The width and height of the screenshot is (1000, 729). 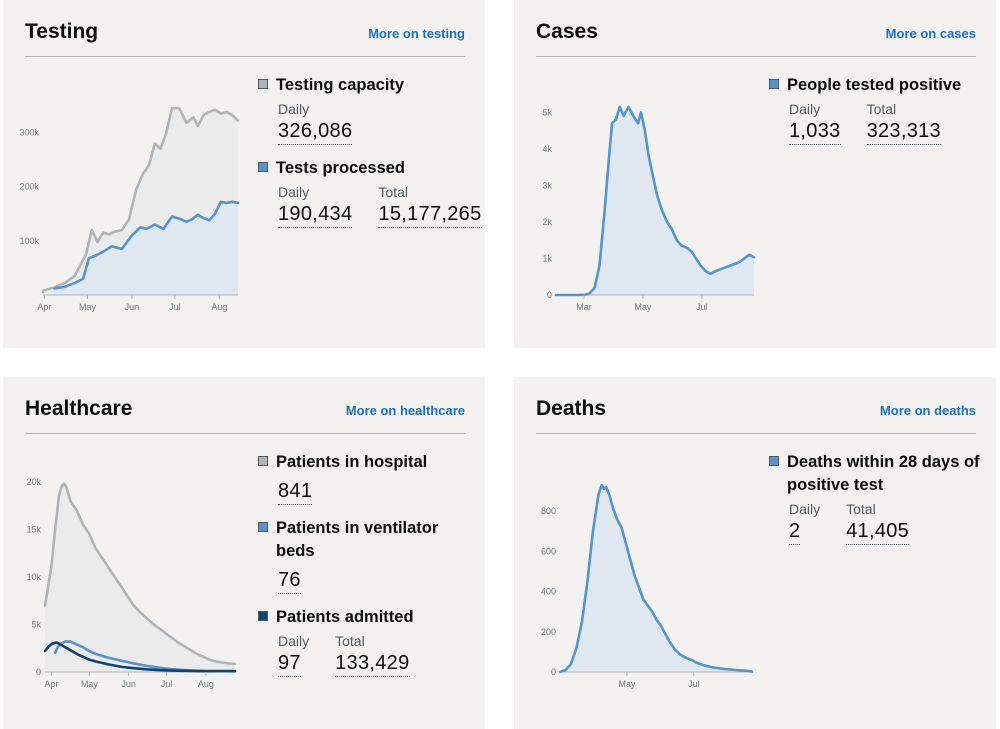 I want to click on y-tick-label: 400, so click(x=548, y=592).